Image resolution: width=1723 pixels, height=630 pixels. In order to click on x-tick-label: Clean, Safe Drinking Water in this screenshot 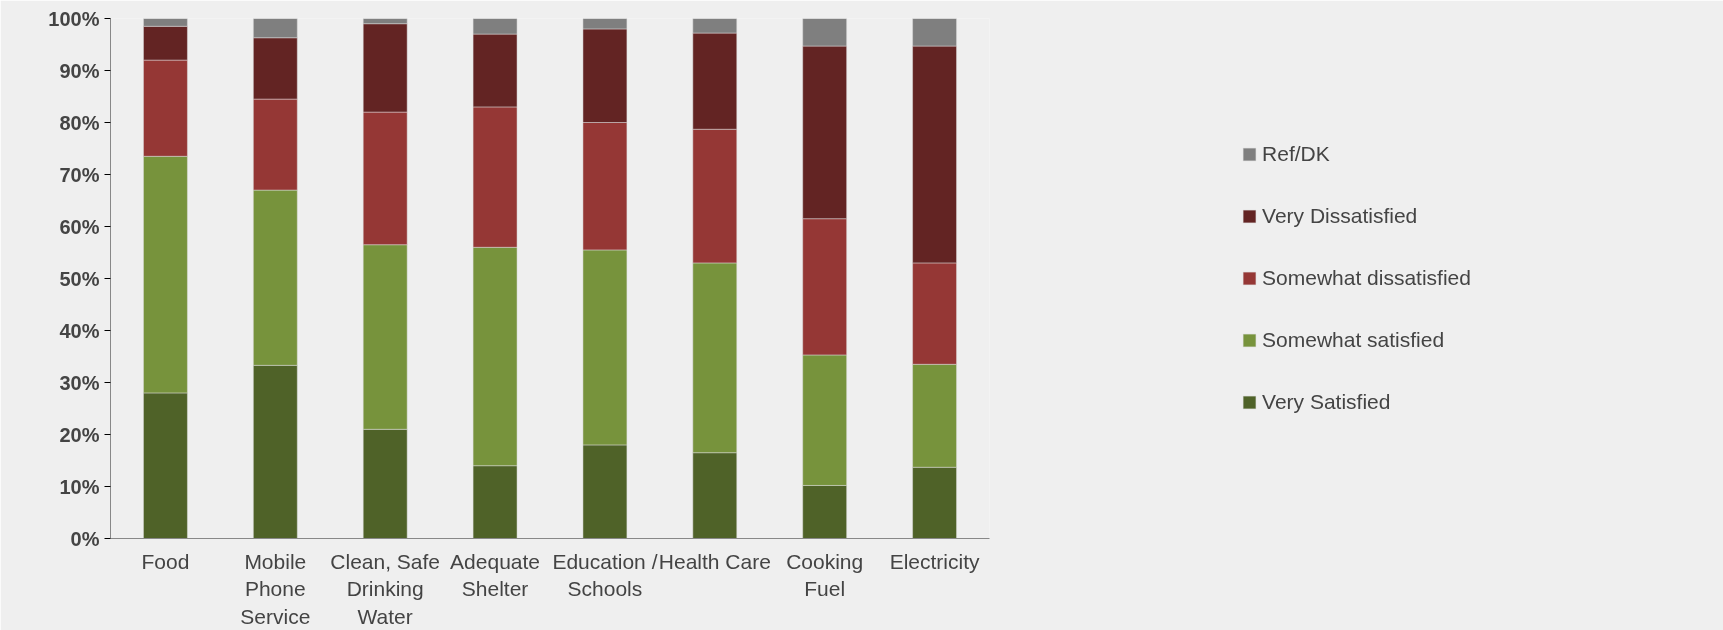, I will do `click(385, 588)`.